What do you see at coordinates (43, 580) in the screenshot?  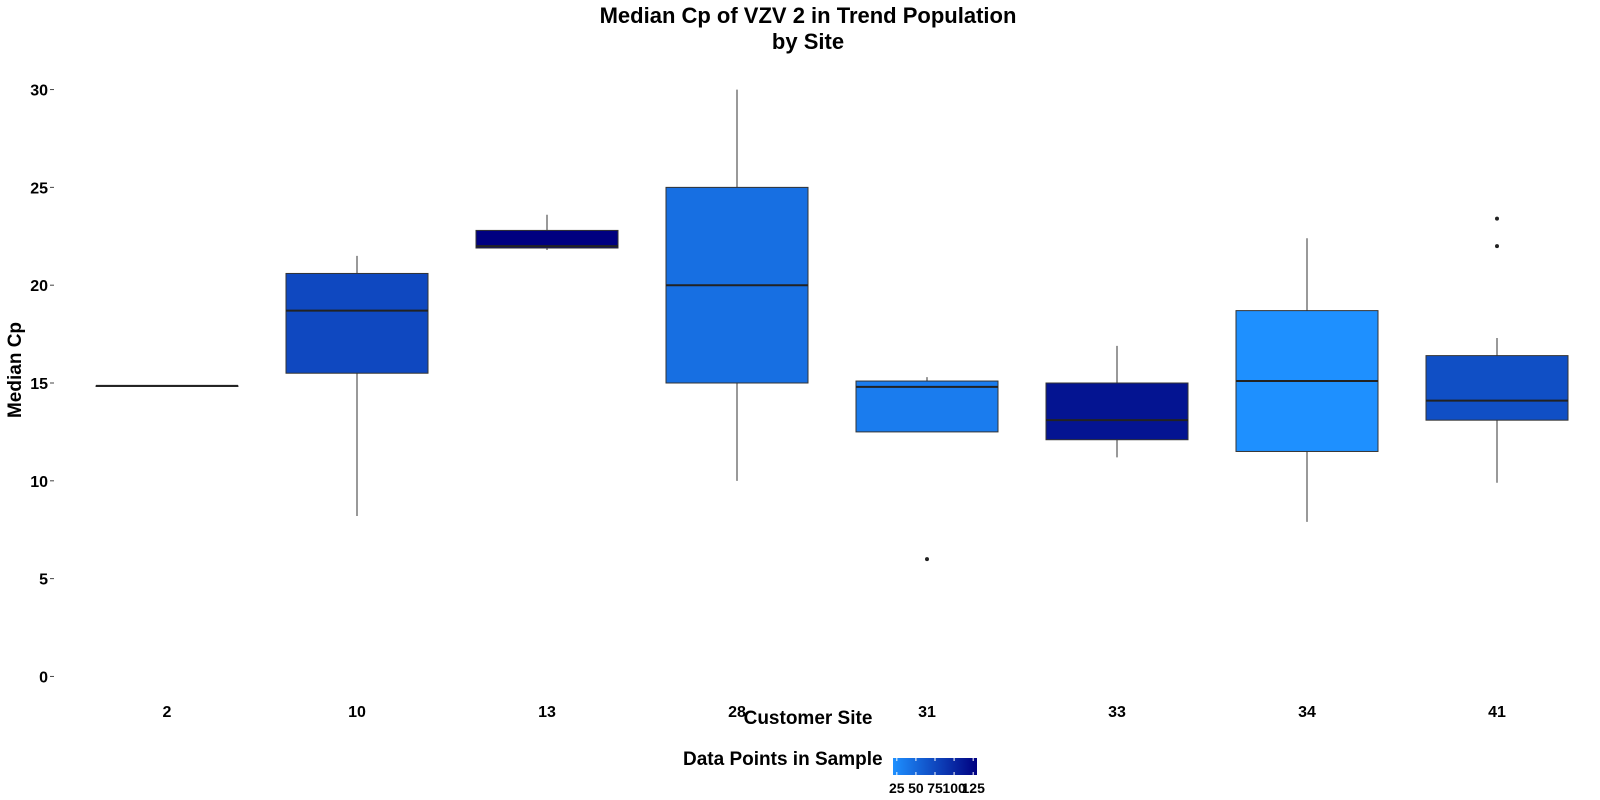 I see `y-tick-label: 5` at bounding box center [43, 580].